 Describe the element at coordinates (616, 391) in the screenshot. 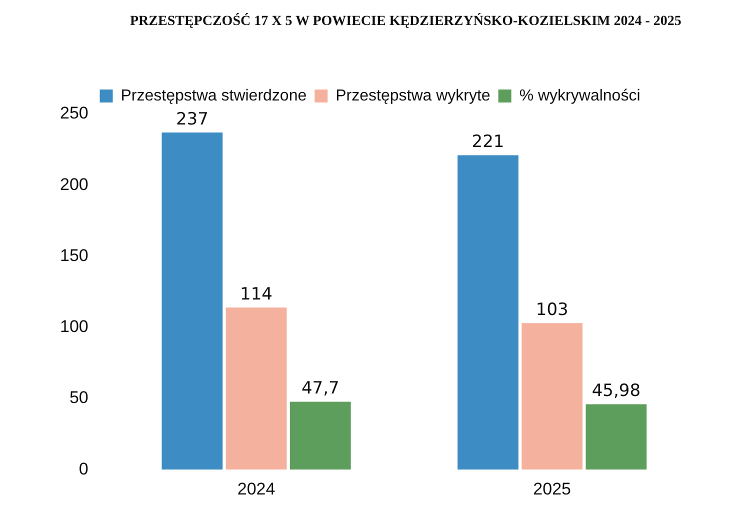

I see `data-label: 45,98` at that location.